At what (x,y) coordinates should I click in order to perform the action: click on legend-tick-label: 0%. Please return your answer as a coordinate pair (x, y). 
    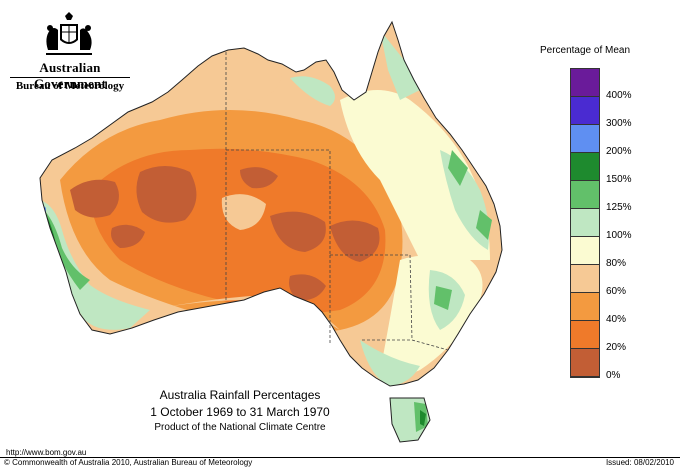
    Looking at the image, I should click on (613, 375).